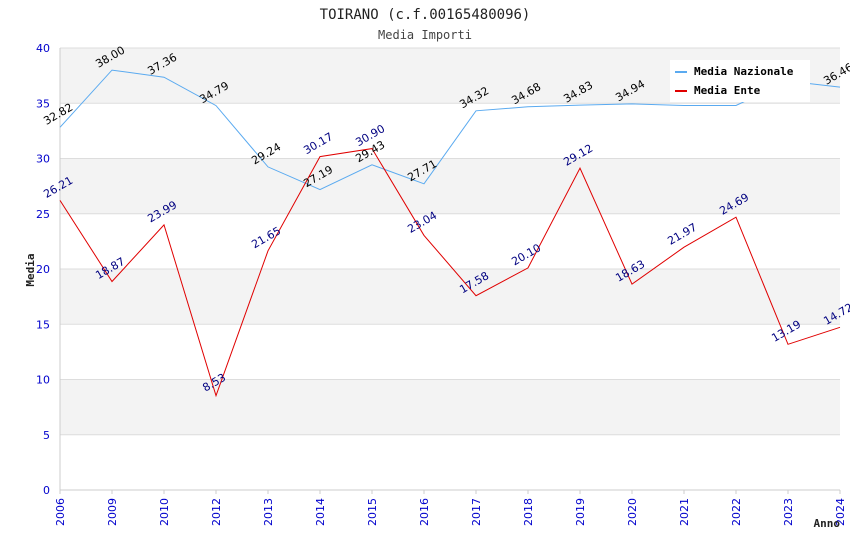  Describe the element at coordinates (46, 435) in the screenshot. I see `y-tick-label: 5` at that location.